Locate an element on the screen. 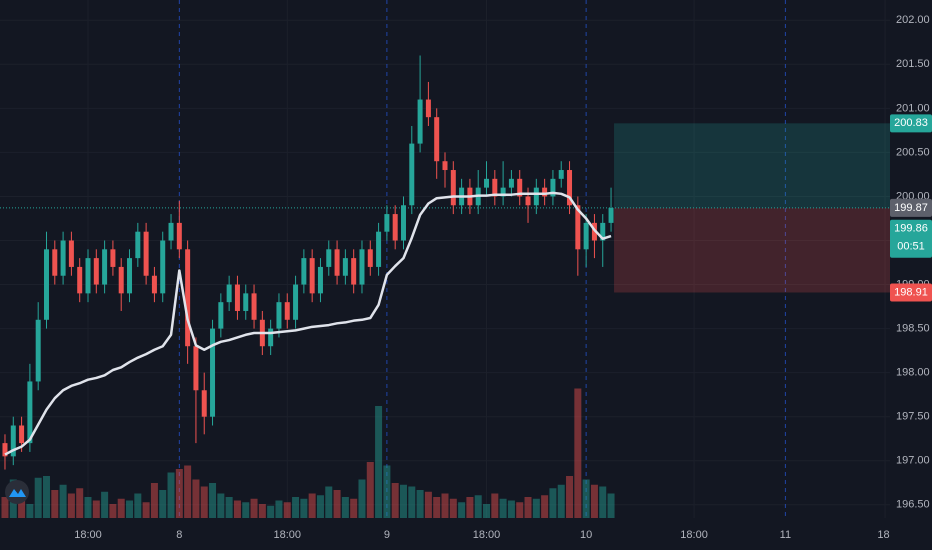 This screenshot has width=932, height=550. x-tick-label: 11 is located at coordinates (785, 535).